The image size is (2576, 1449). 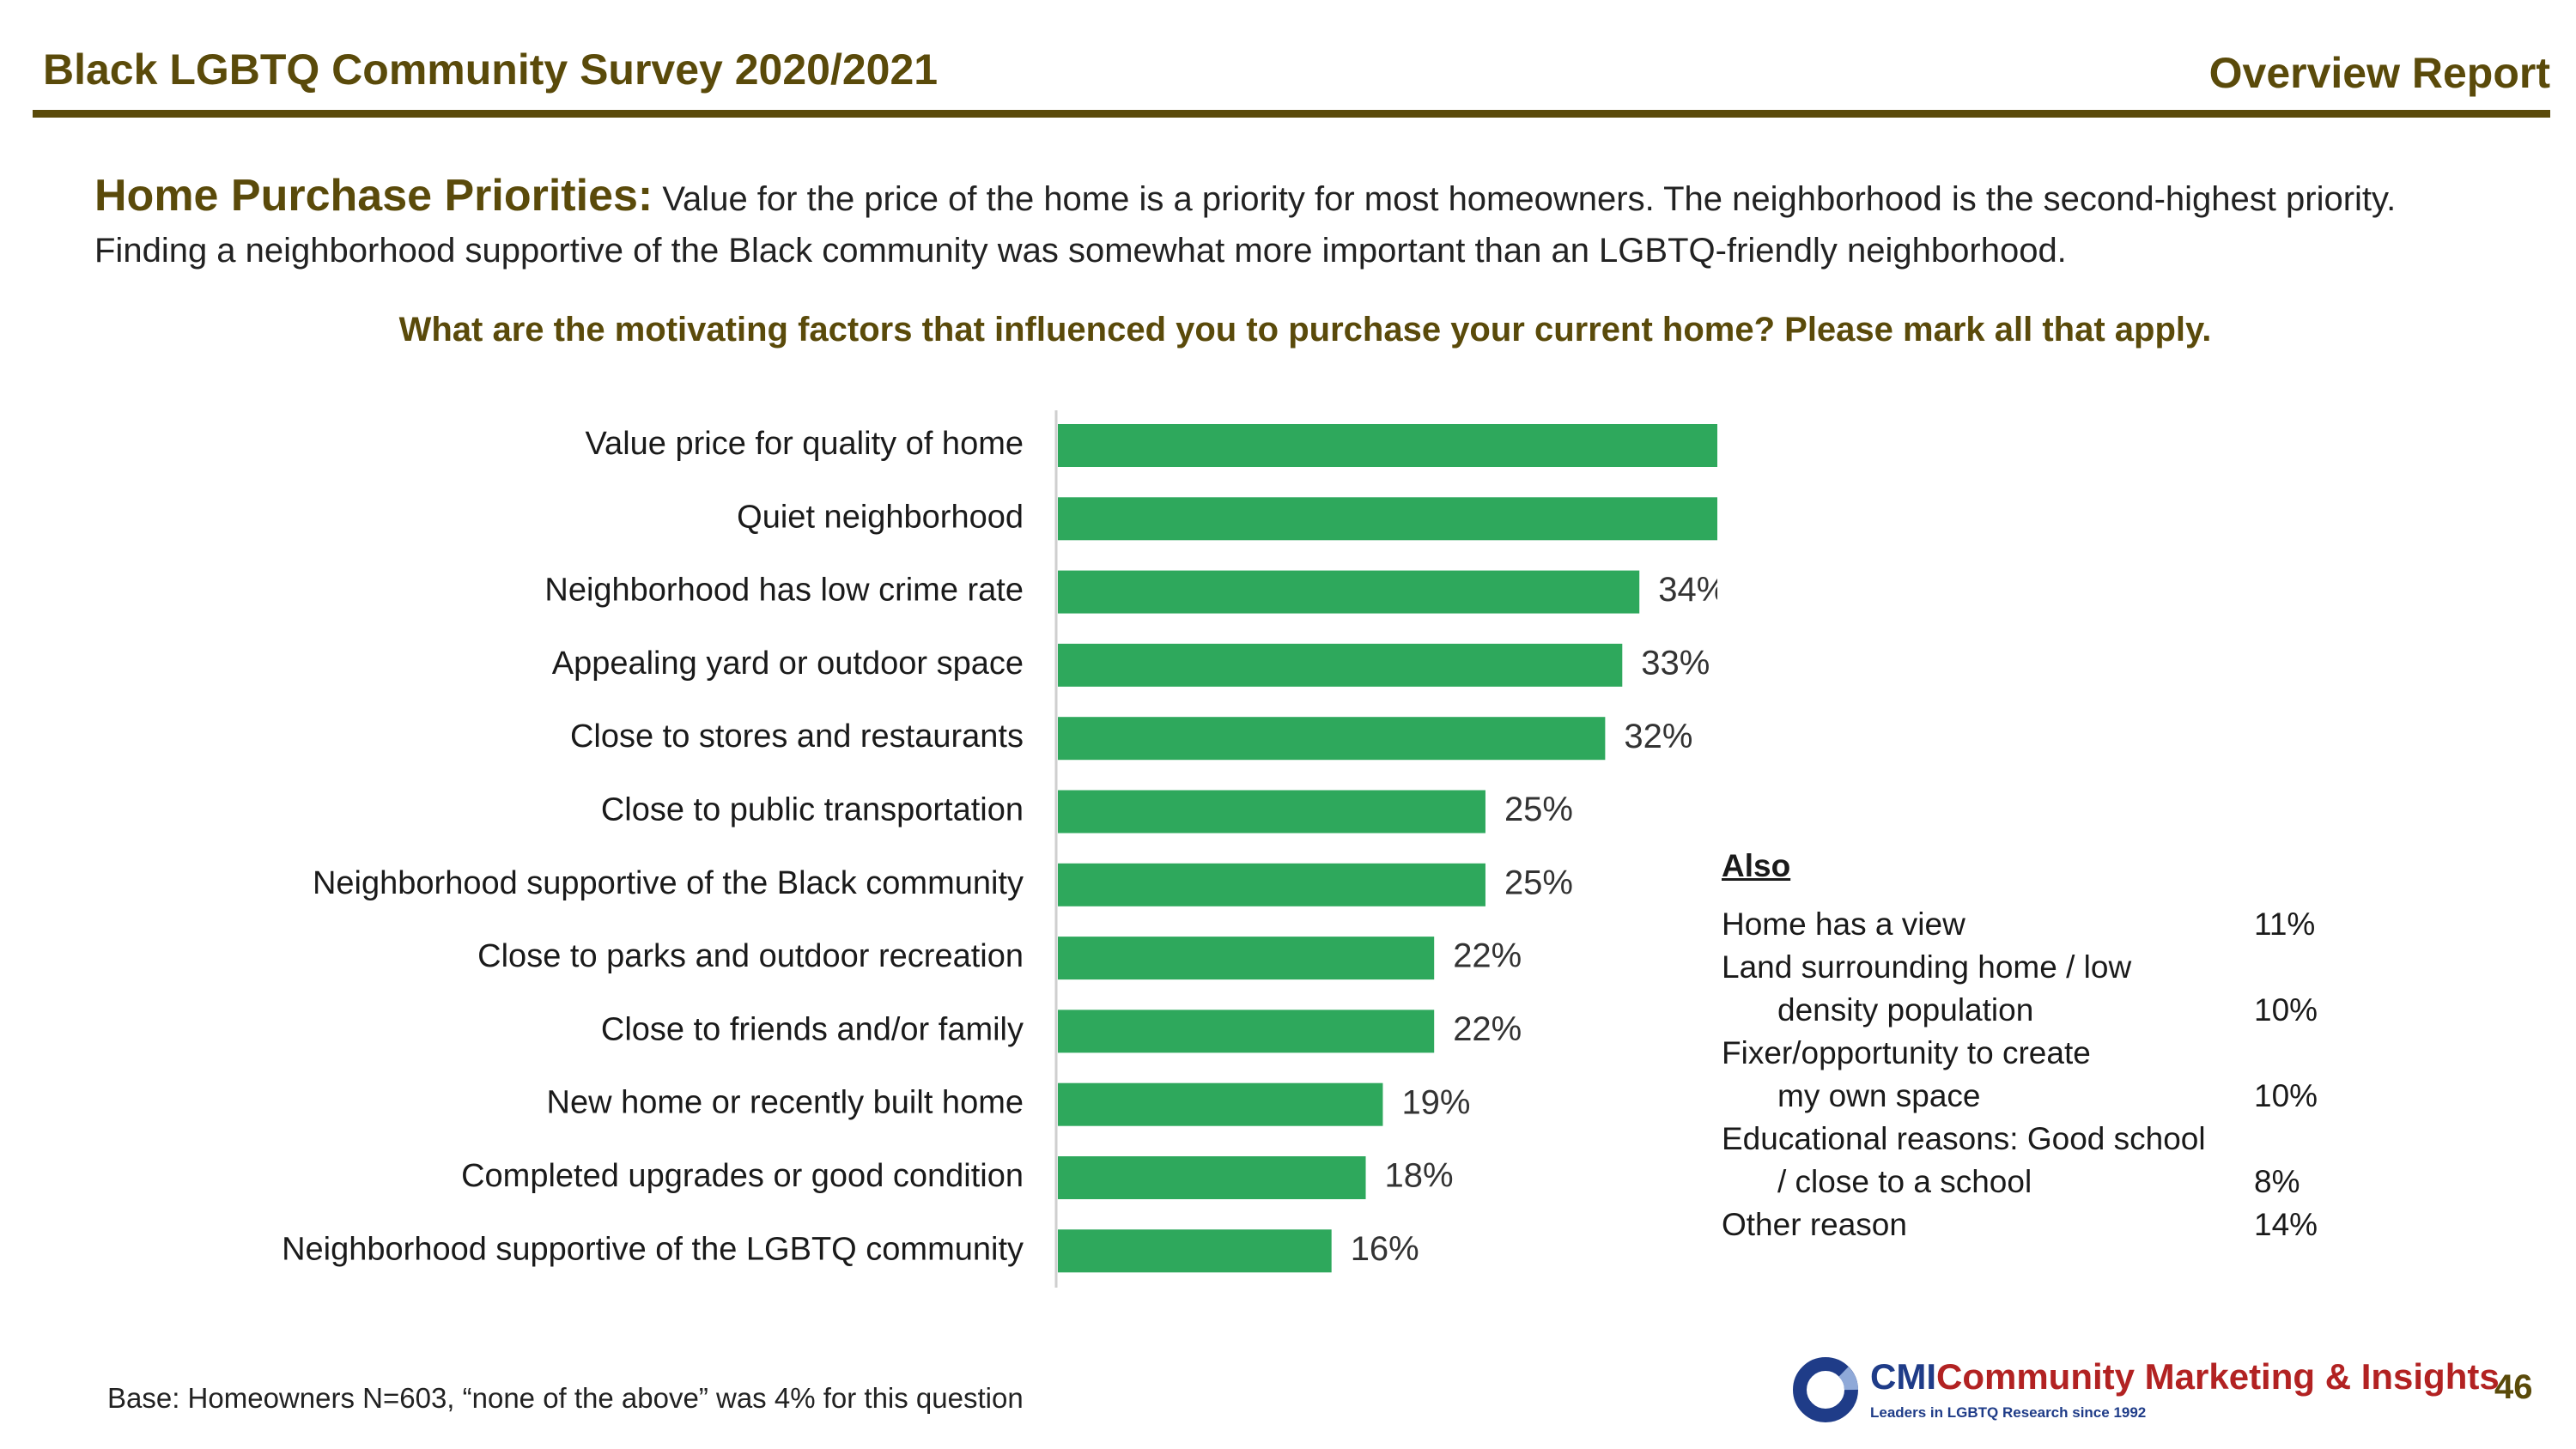 I want to click on report-title: Overview Report, so click(x=2379, y=73).